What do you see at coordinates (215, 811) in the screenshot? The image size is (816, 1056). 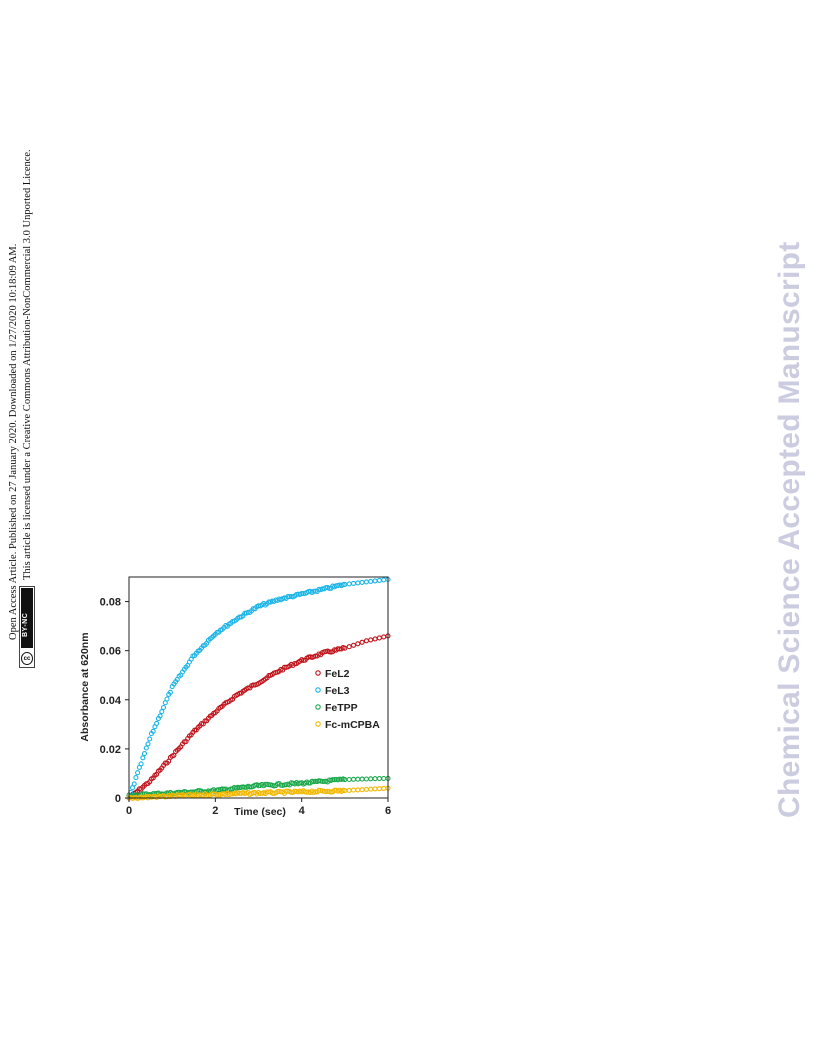 I see `x-tick-label: 2` at bounding box center [215, 811].